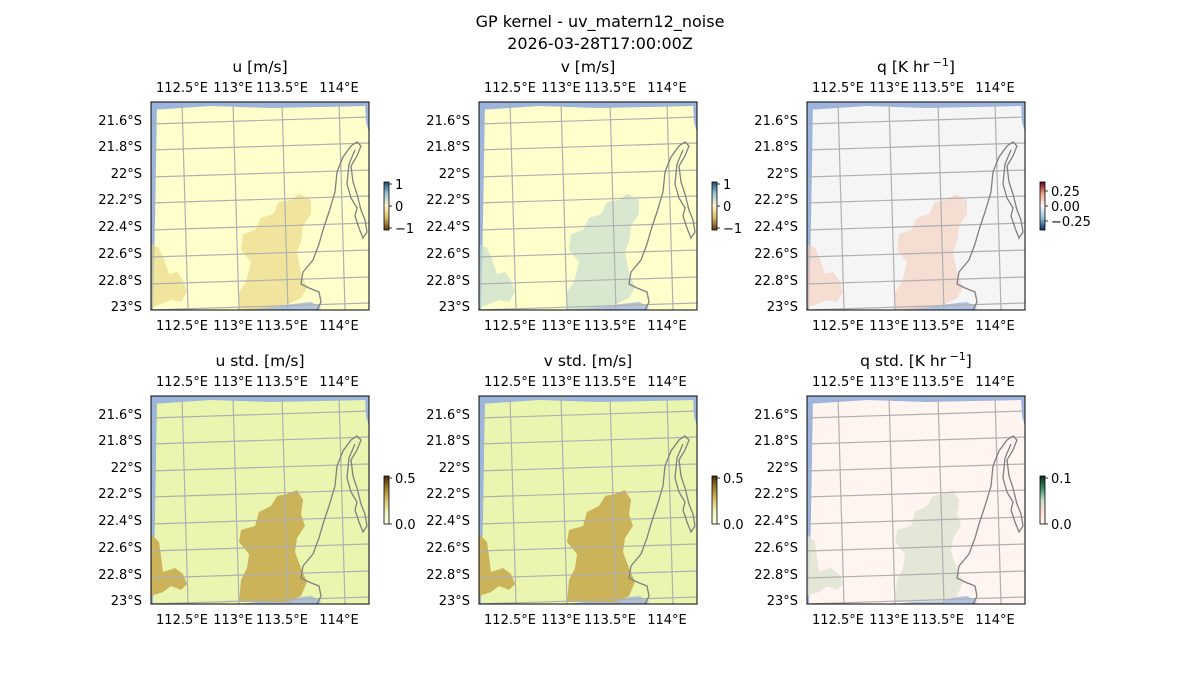 This screenshot has height=700, width=1200. I want to click on colorbar-tick-label: 1, so click(727, 185).